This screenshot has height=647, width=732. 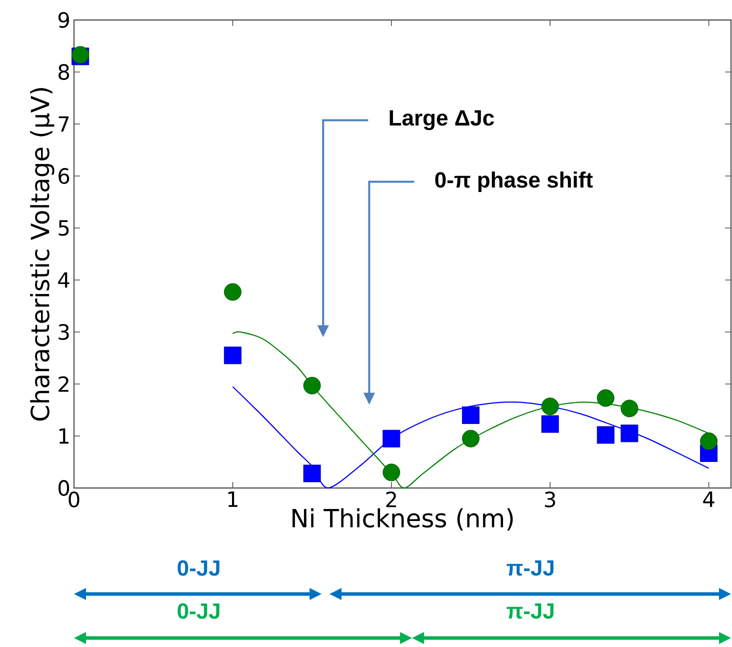 I want to click on y-axis-title: Characteristic Voltage (μV), so click(x=42, y=254).